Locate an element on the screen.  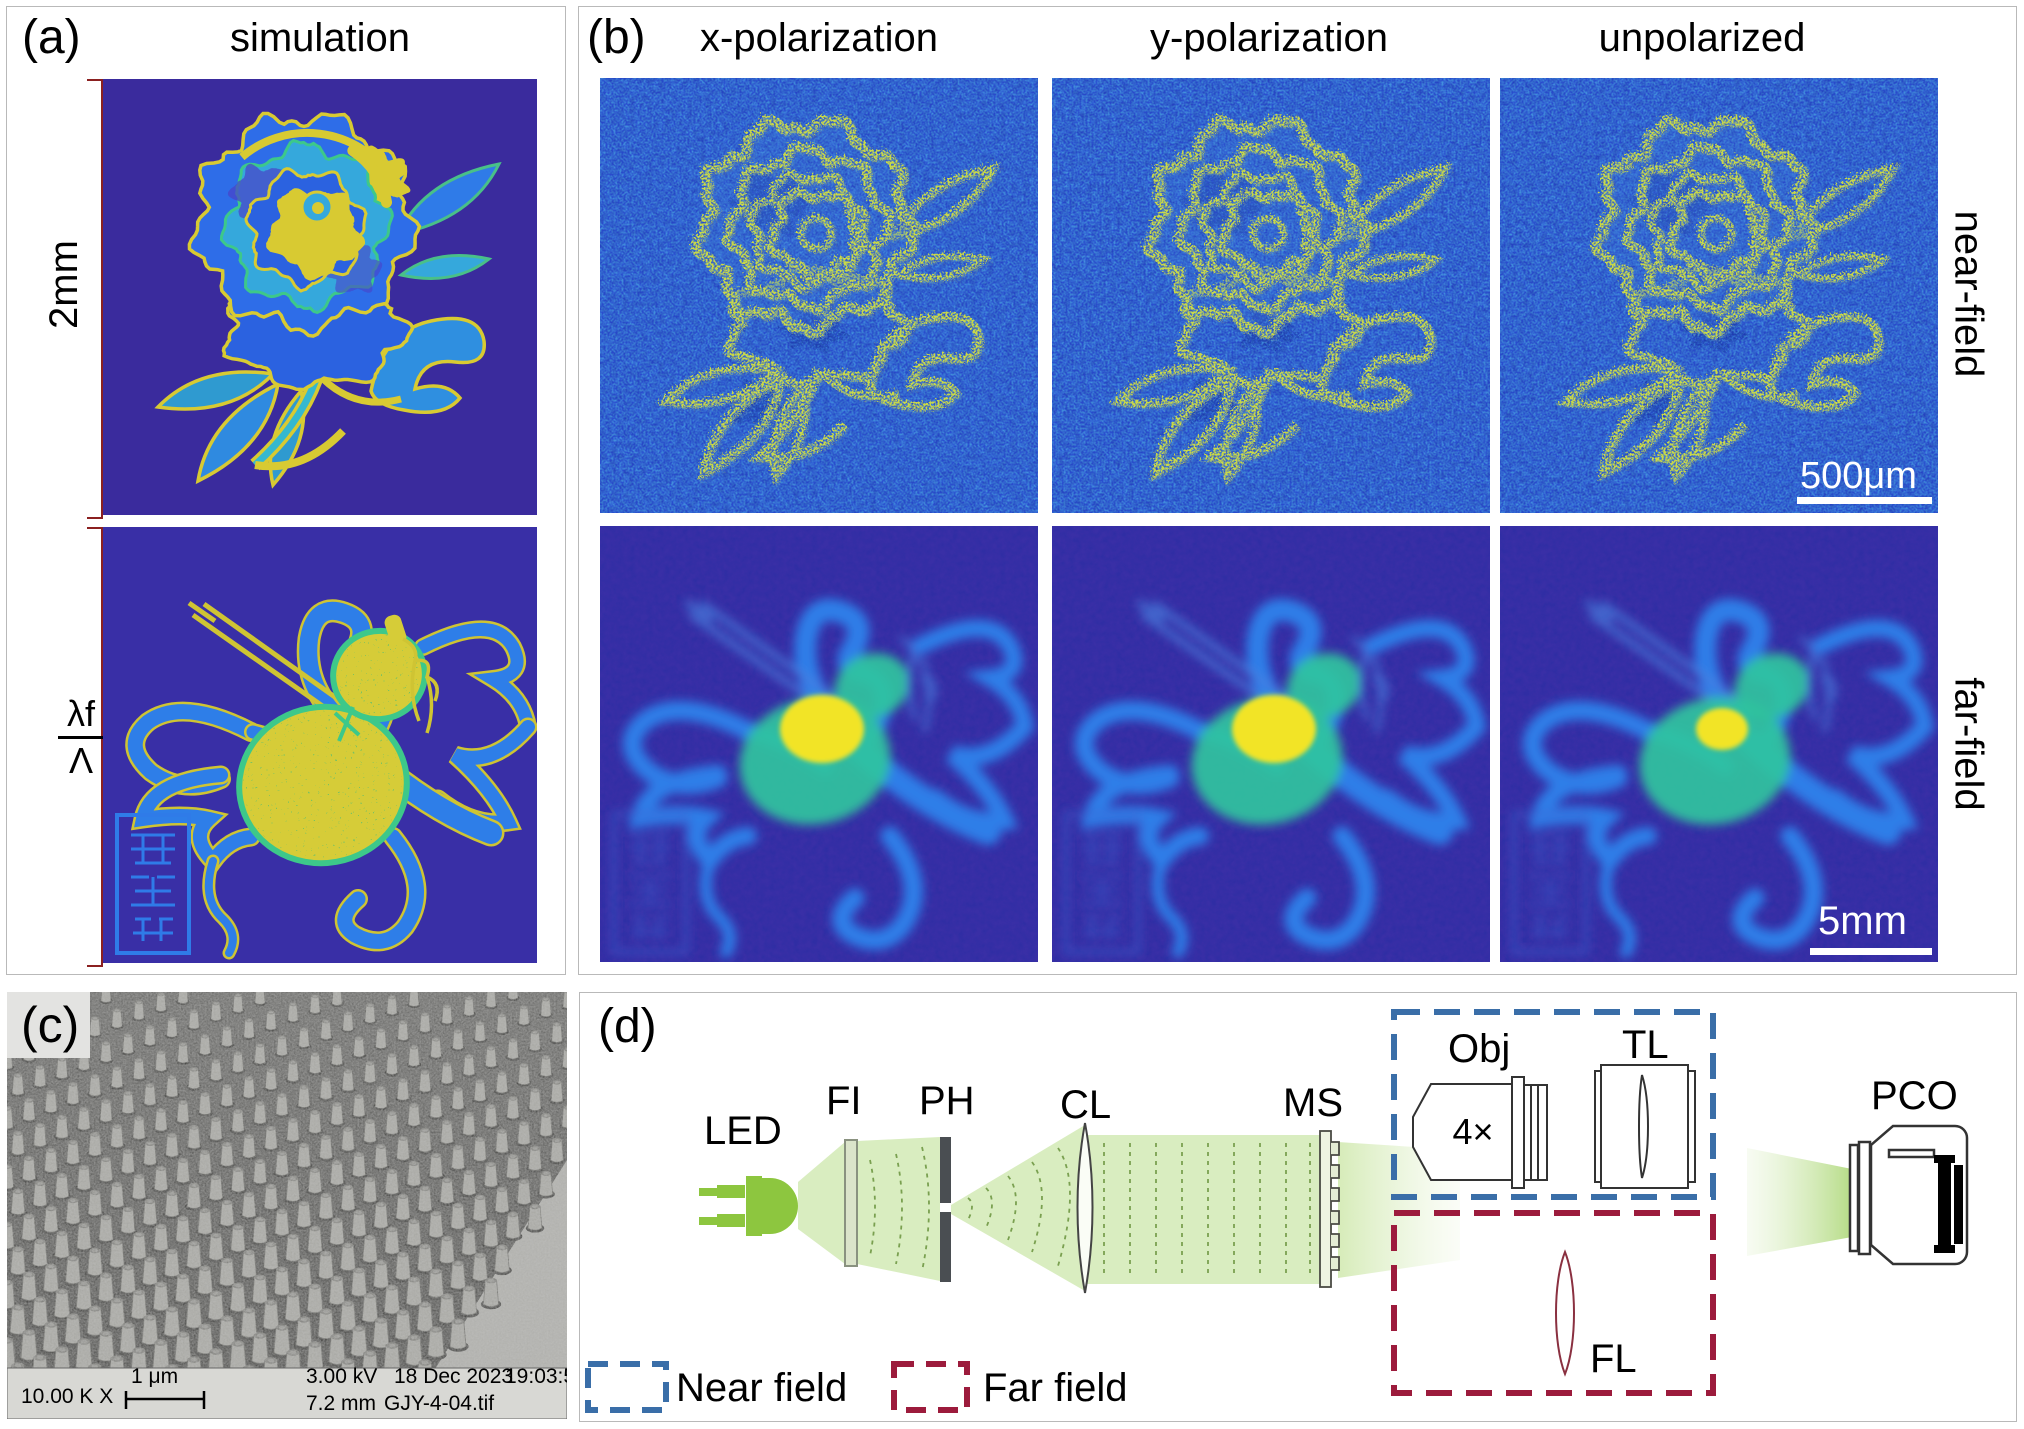
svg-text: 19:03:52 is located at coordinates (536, 1376).